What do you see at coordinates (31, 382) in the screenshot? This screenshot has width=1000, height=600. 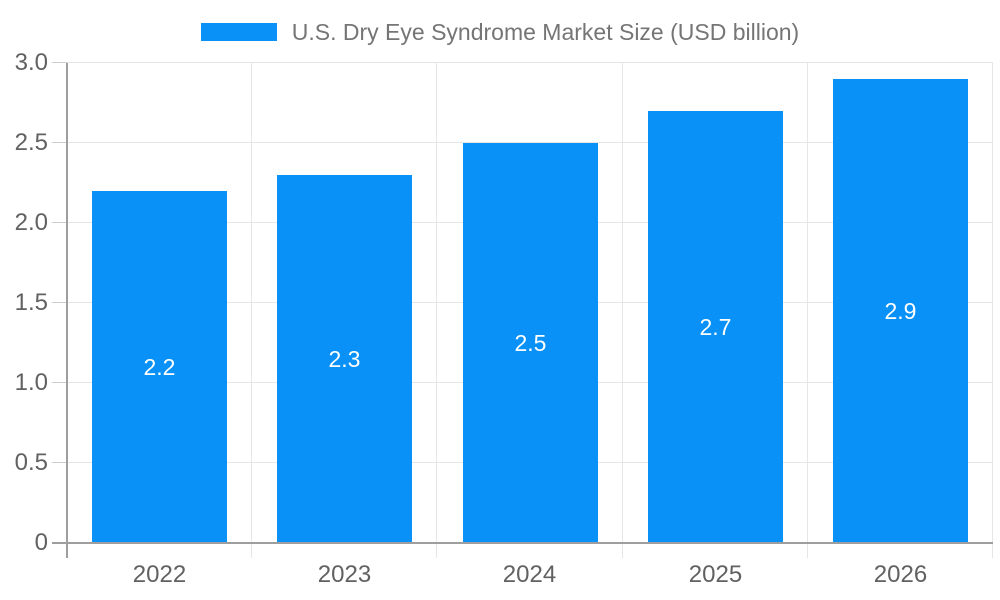 I see `y-tick-label: 1.0` at bounding box center [31, 382].